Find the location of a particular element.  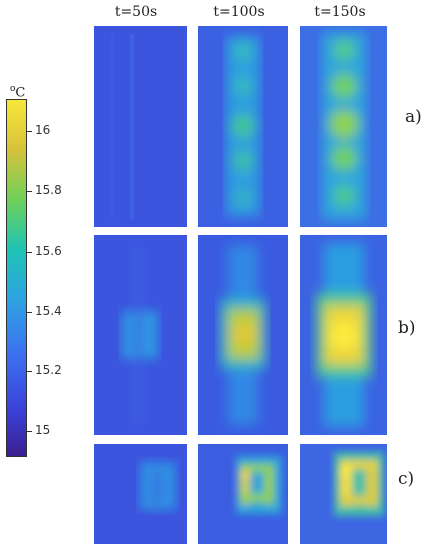

colorbar-unit: oC is located at coordinates (17, 92).